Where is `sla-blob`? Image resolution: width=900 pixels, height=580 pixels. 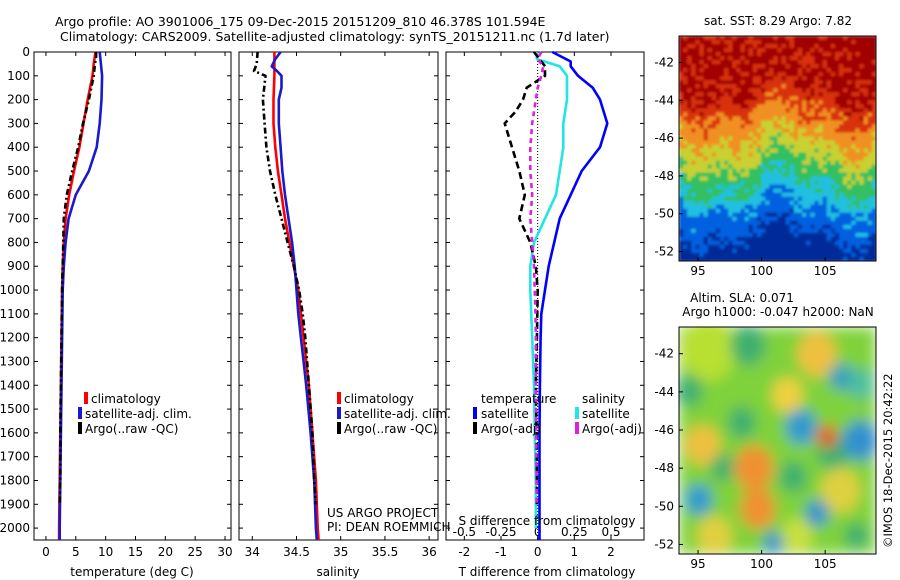 sla-blob is located at coordinates (801, 426).